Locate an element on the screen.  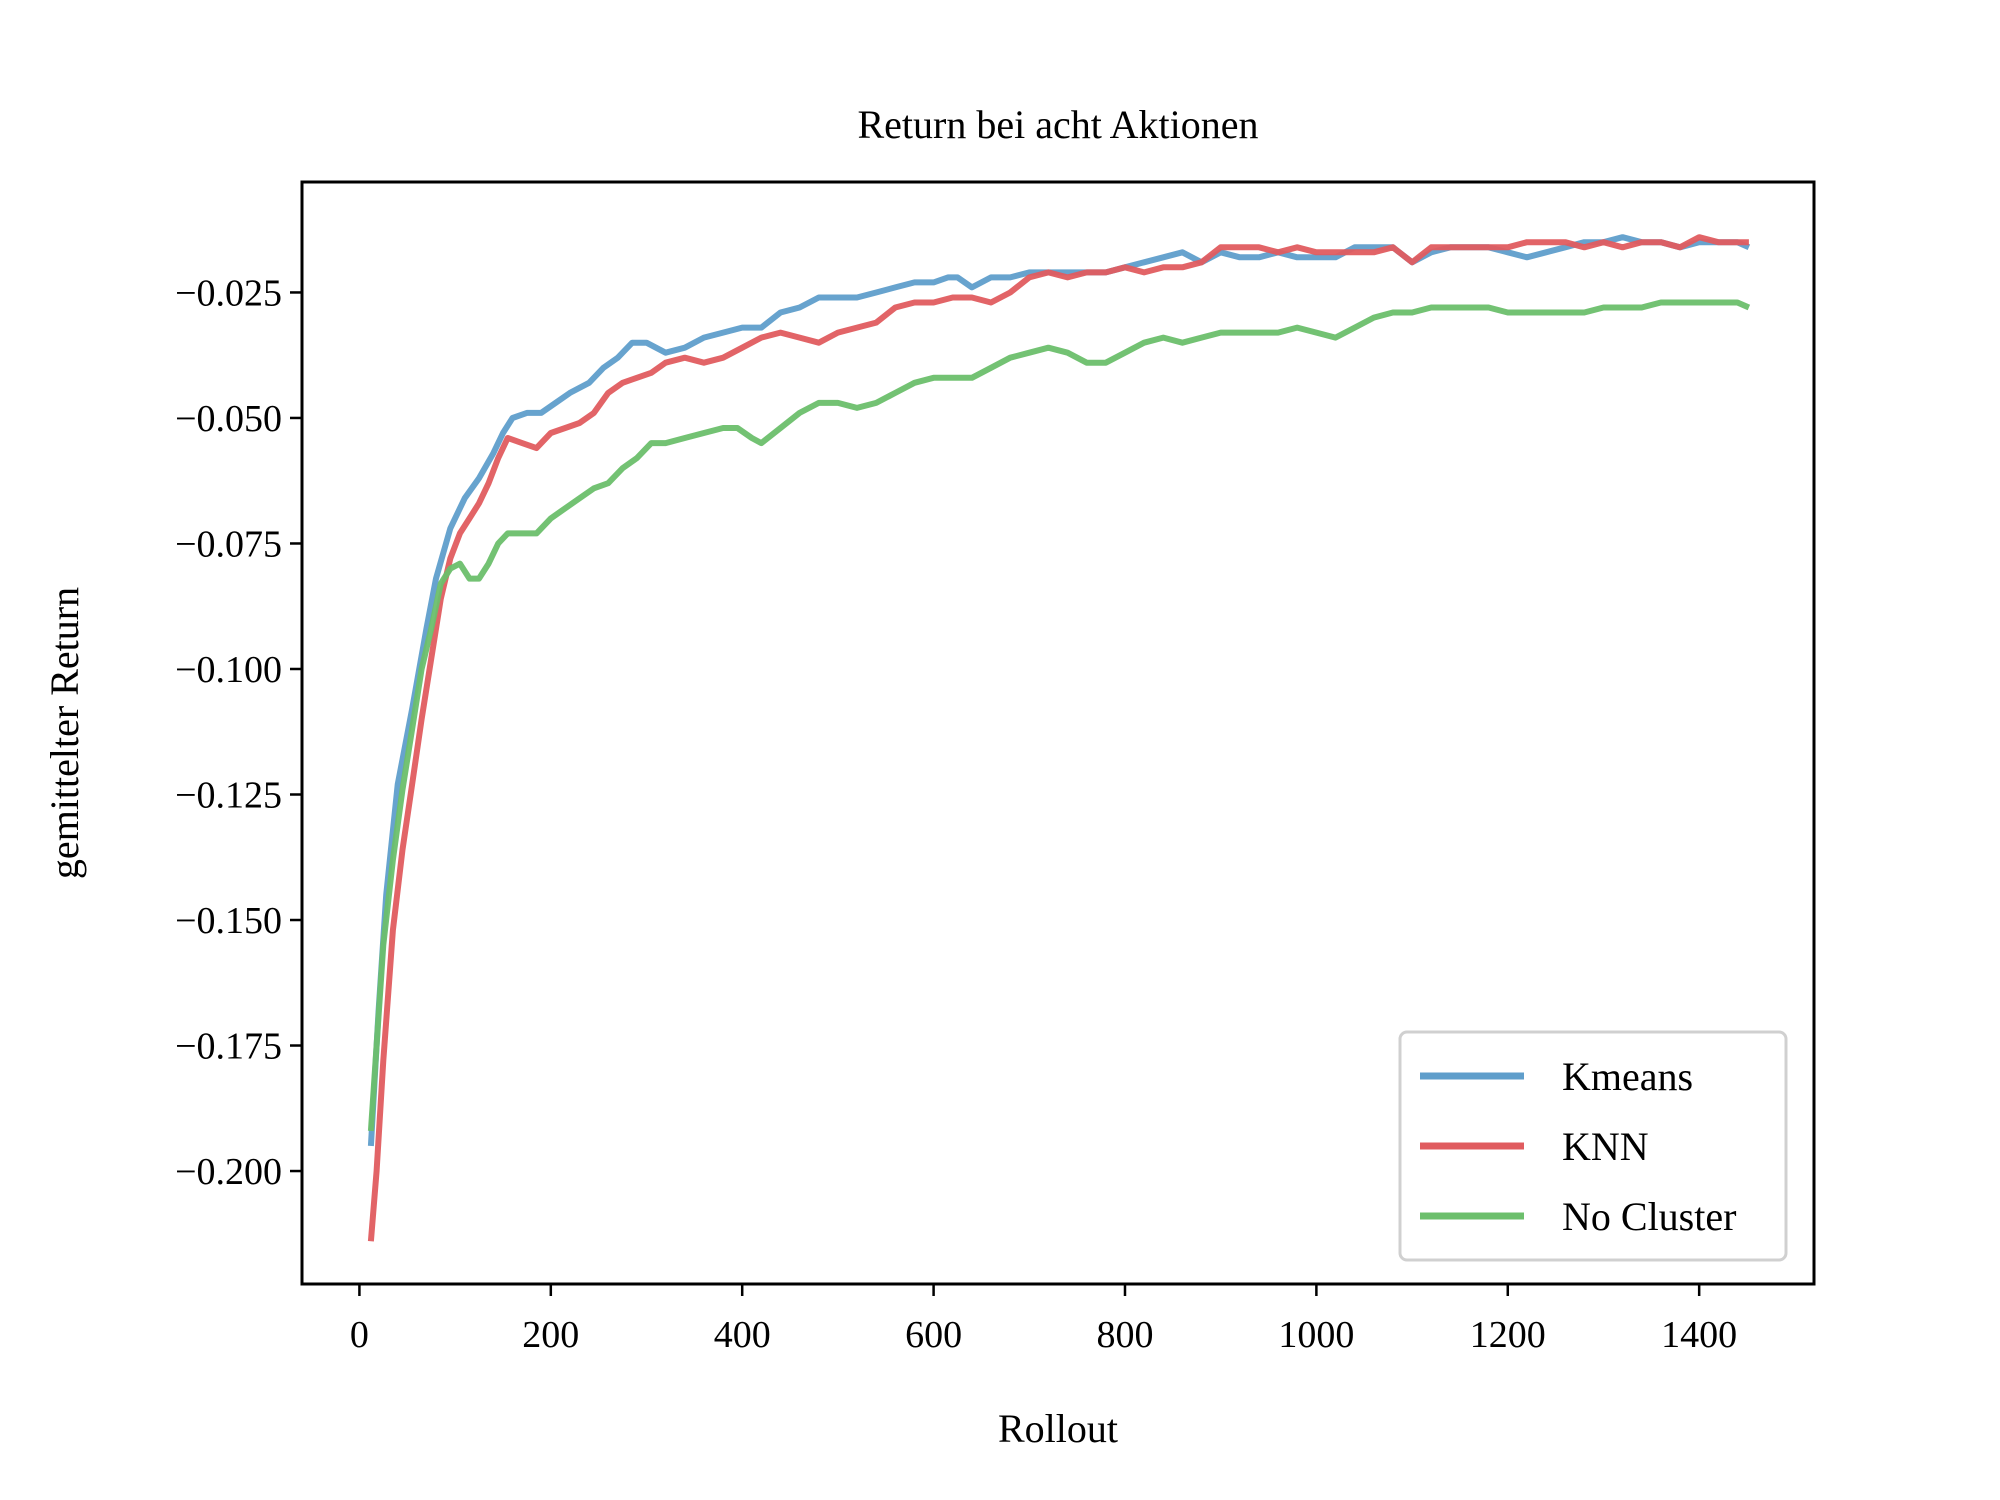
x-tick-label: 1000 is located at coordinates (1316, 1335).